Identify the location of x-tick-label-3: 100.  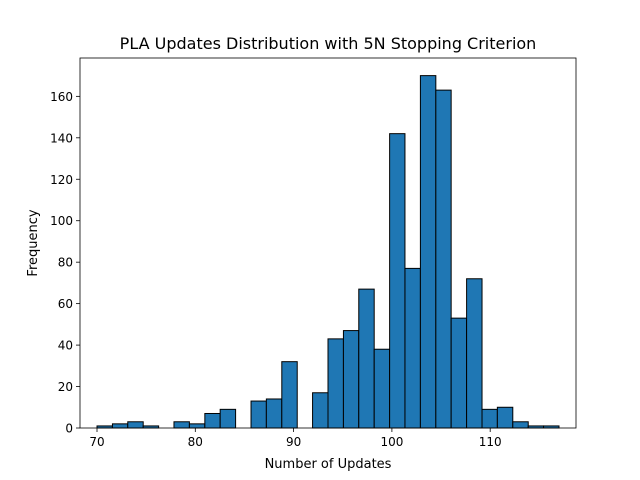
(391, 442).